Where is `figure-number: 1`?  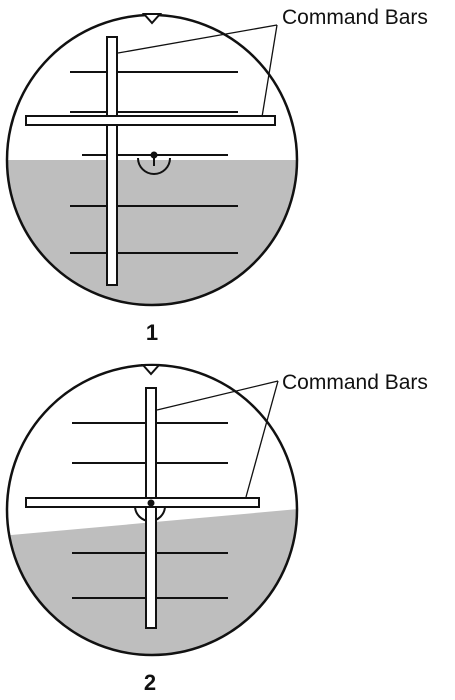 figure-number: 1 is located at coordinates (152, 332).